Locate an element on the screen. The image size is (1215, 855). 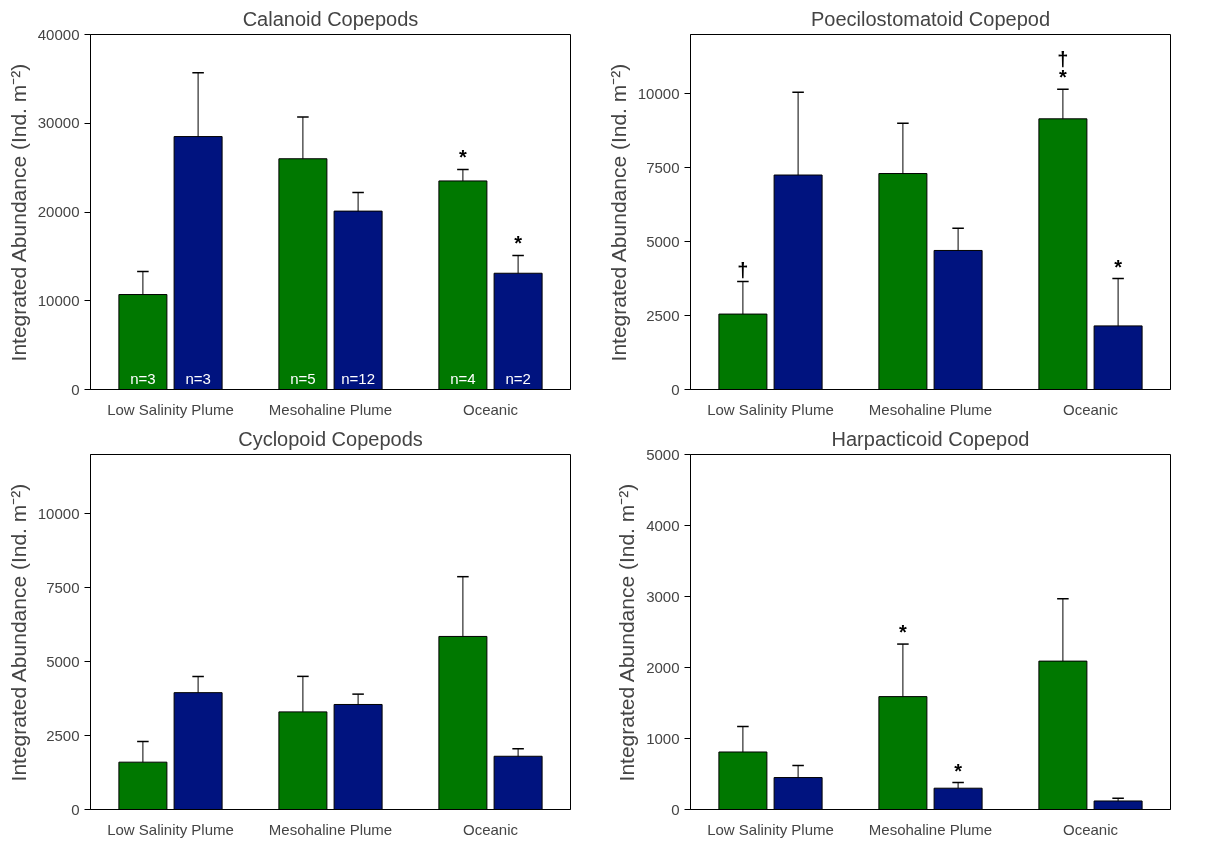
annotation: n=12 is located at coordinates (358, 378).